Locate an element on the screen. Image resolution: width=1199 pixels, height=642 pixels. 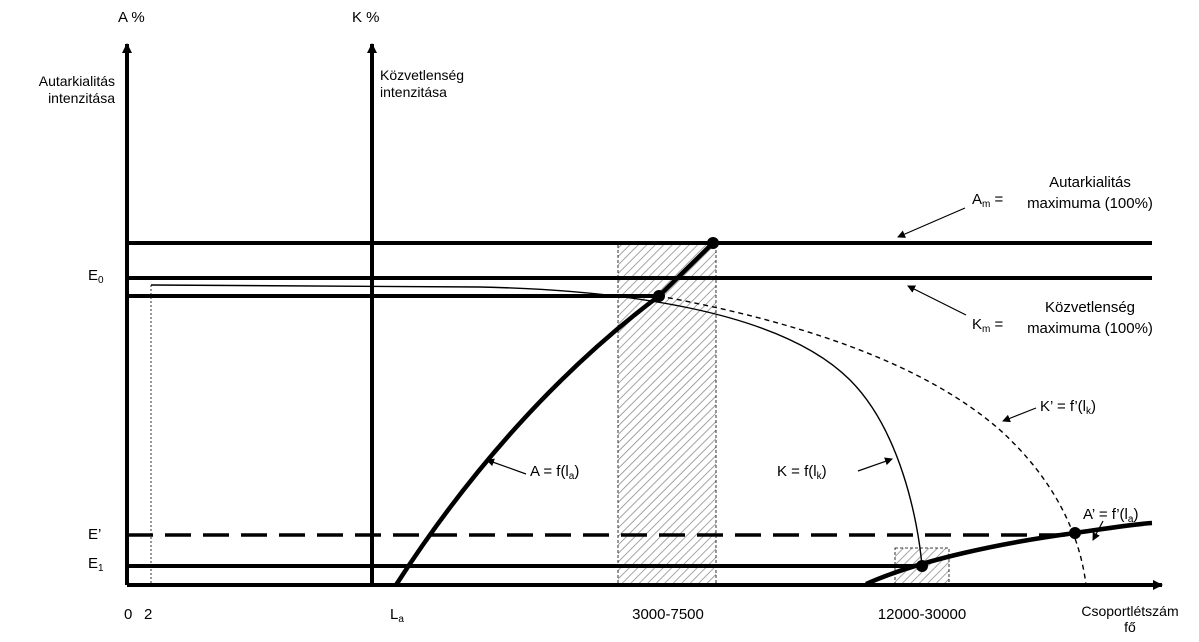
k-func-label: K = f(lk) is located at coordinates (802, 472).